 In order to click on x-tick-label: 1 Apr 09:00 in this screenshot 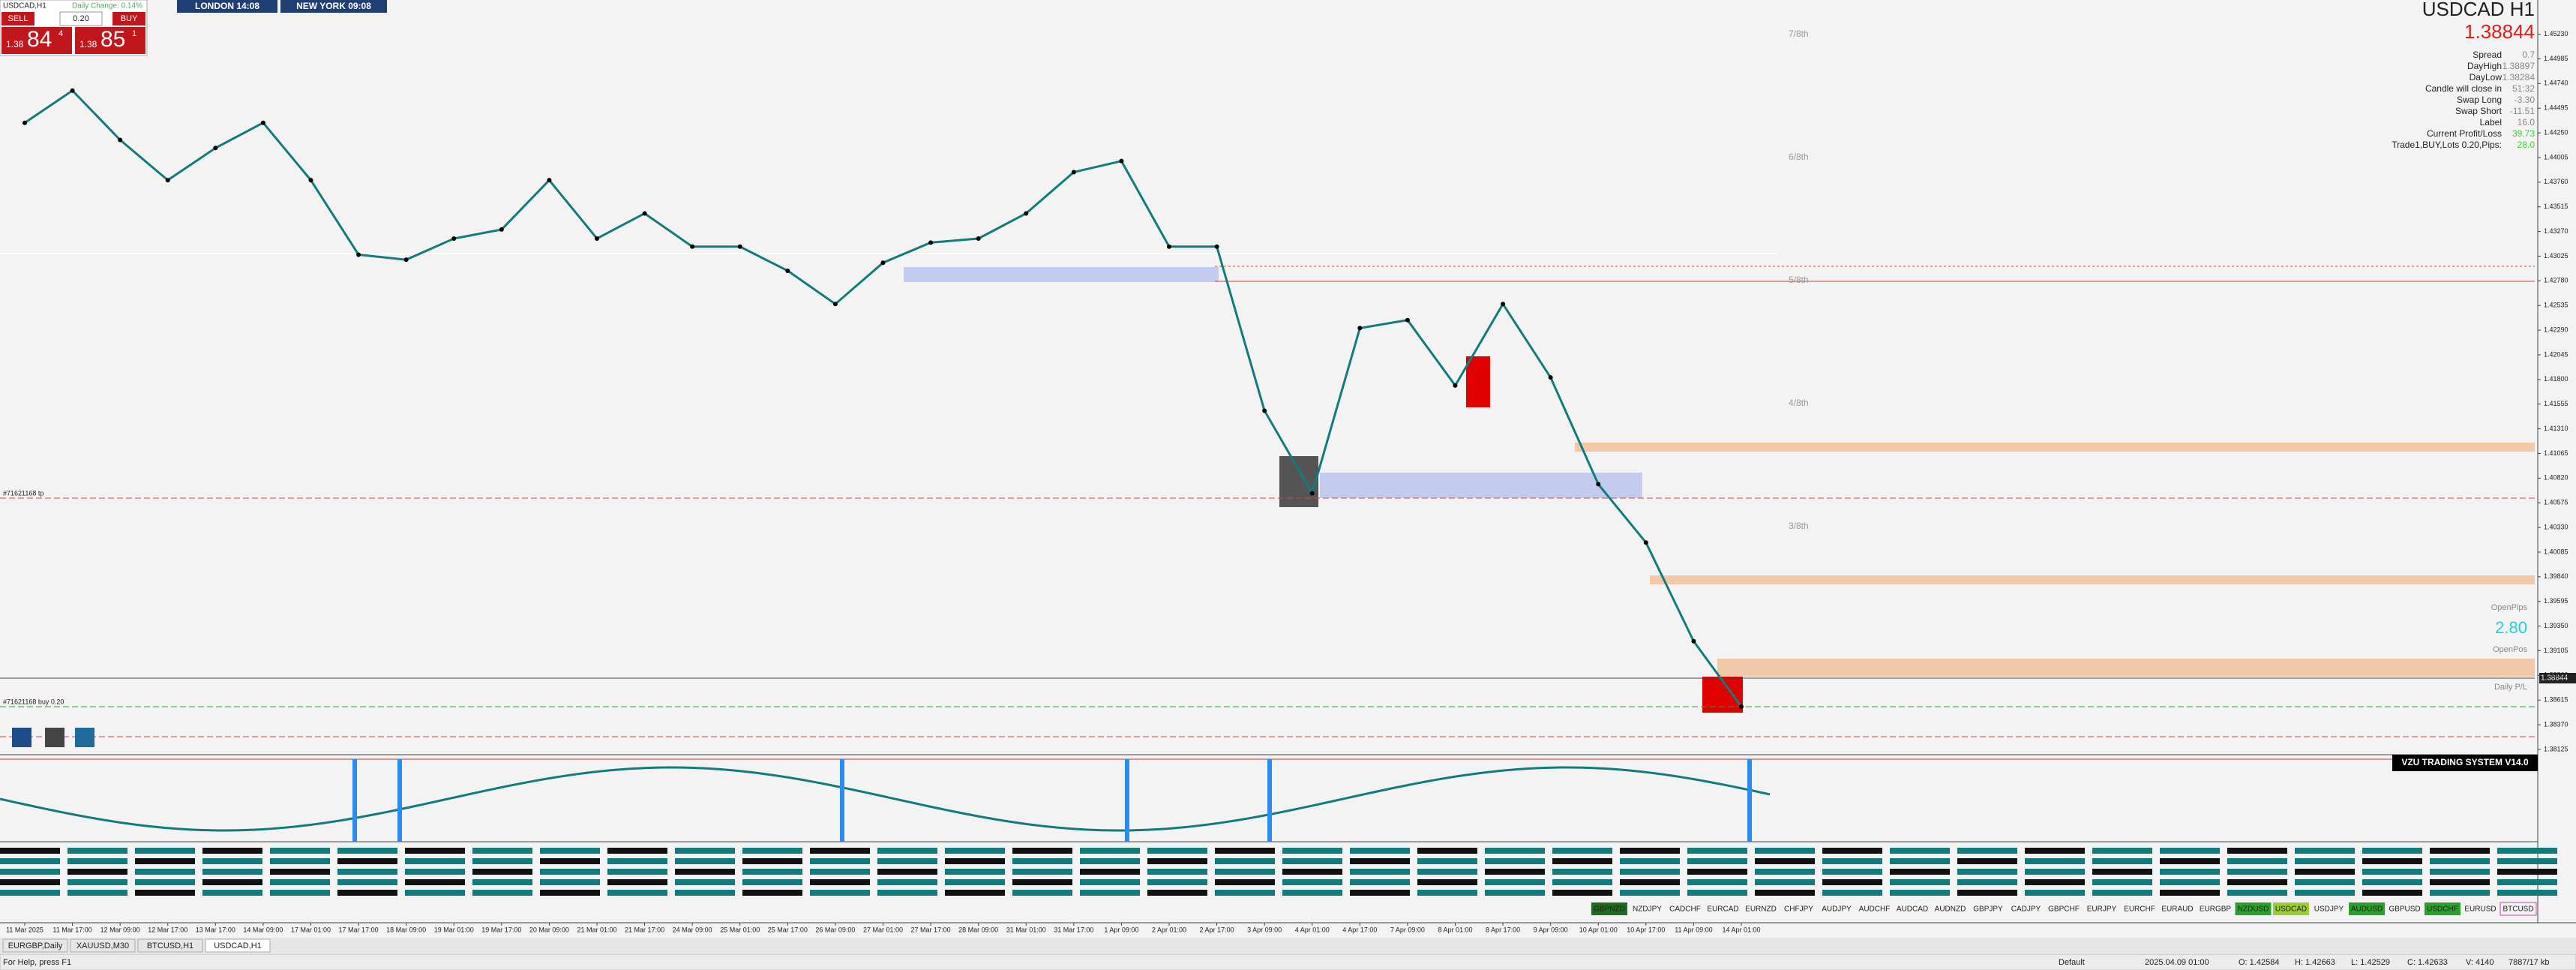, I will do `click(1121, 929)`.